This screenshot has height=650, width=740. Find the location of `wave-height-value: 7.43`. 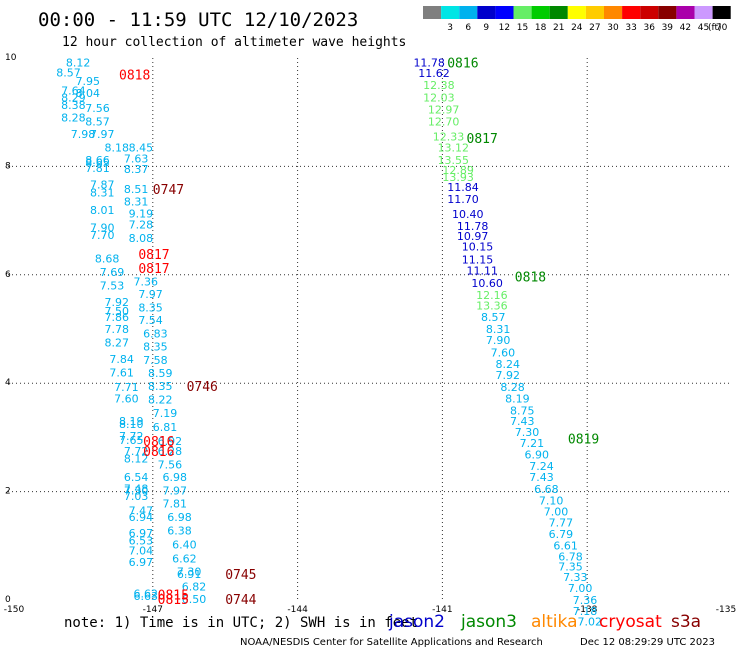

wave-height-value: 7.43 is located at coordinates (541, 477).